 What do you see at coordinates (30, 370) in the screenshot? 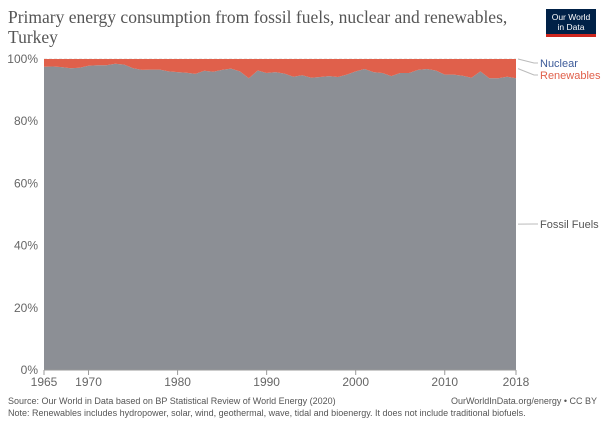
I see `y-tick-label: 0%` at bounding box center [30, 370].